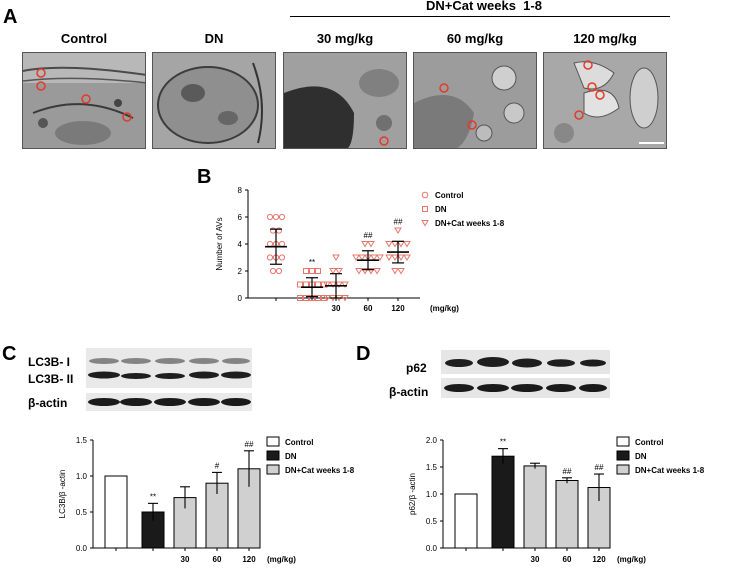  I want to click on legend-label-b: Control, so click(449, 195).